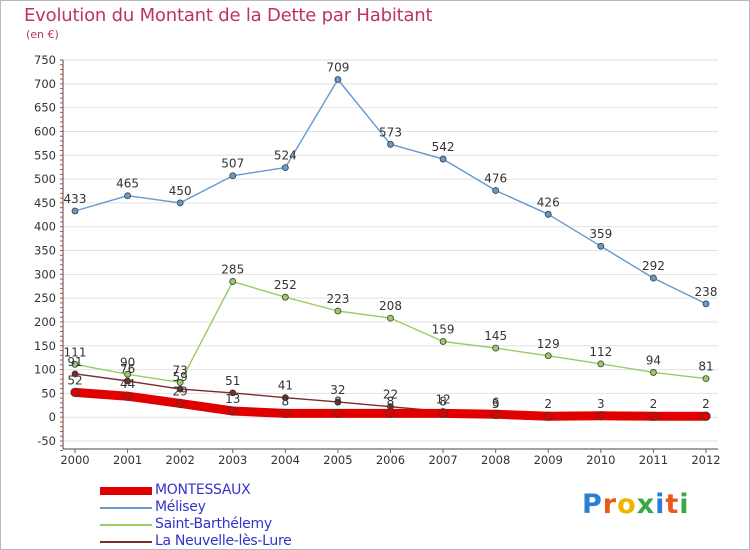 This screenshot has height=550, width=750. Describe the element at coordinates (337, 68) in the screenshot. I see `data-label: 709` at that location.